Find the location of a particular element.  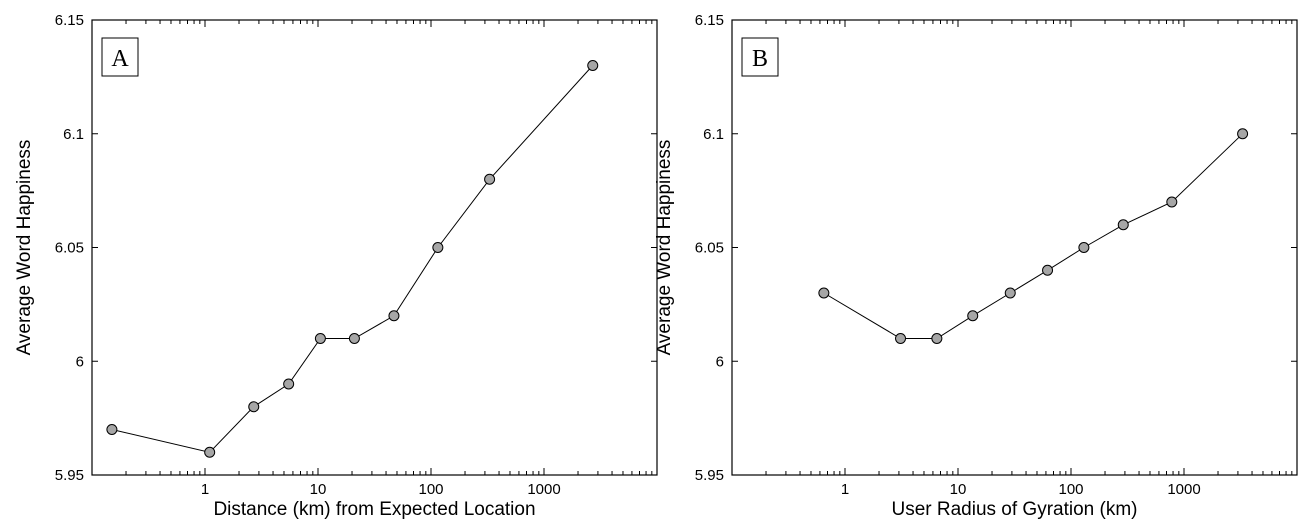

panel-label: B is located at coordinates (760, 59).